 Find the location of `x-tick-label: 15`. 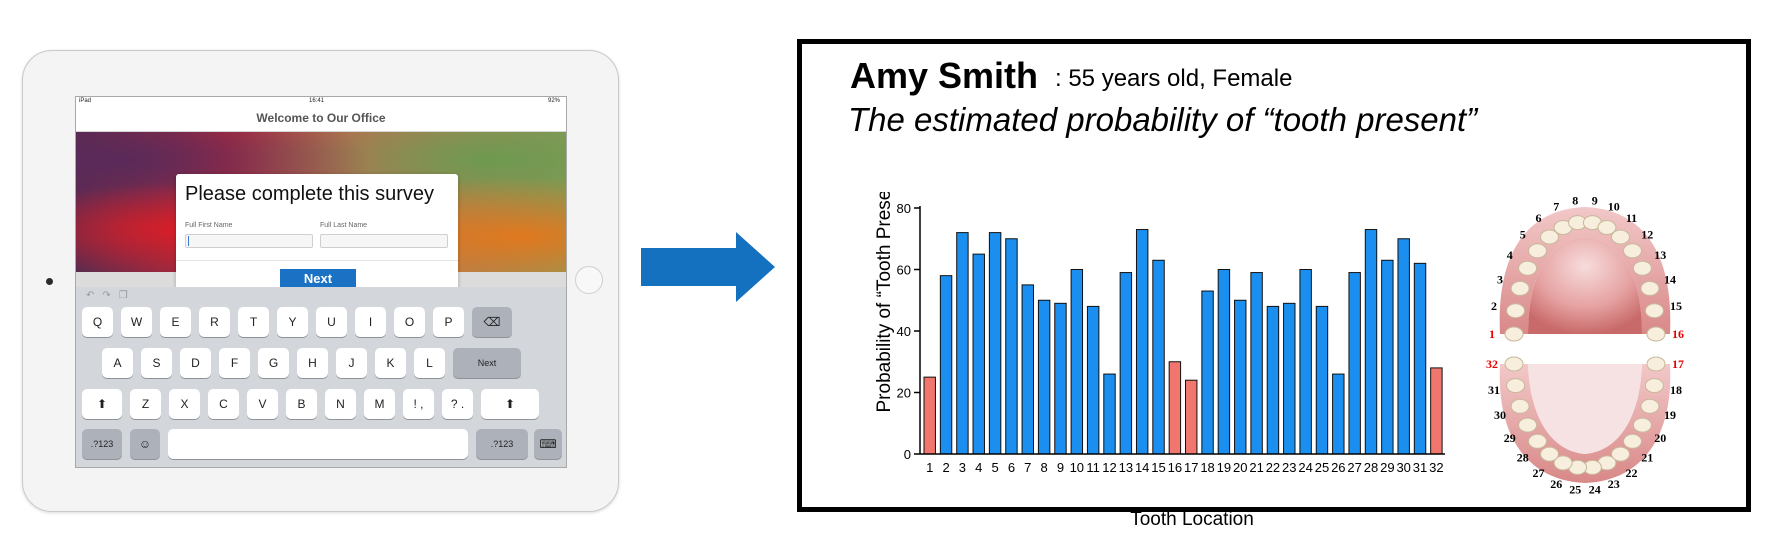

x-tick-label: 15 is located at coordinates (1158, 467).